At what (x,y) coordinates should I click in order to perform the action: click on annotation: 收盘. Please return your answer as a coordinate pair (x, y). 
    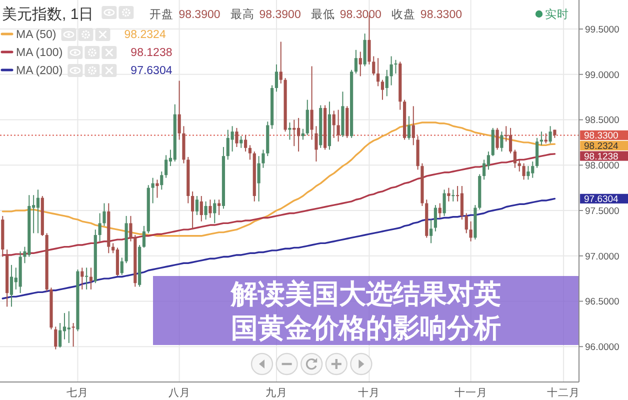
    Looking at the image, I should click on (403, 15).